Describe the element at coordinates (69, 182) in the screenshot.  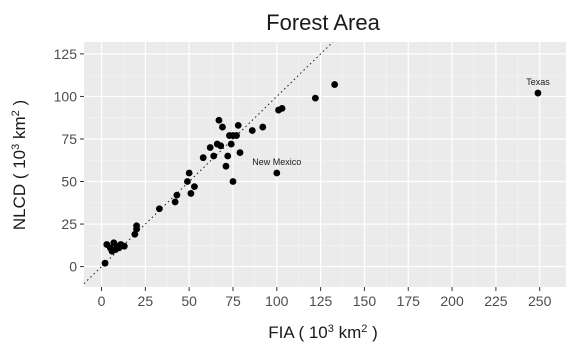
I see `y-tick-label: 50` at that location.